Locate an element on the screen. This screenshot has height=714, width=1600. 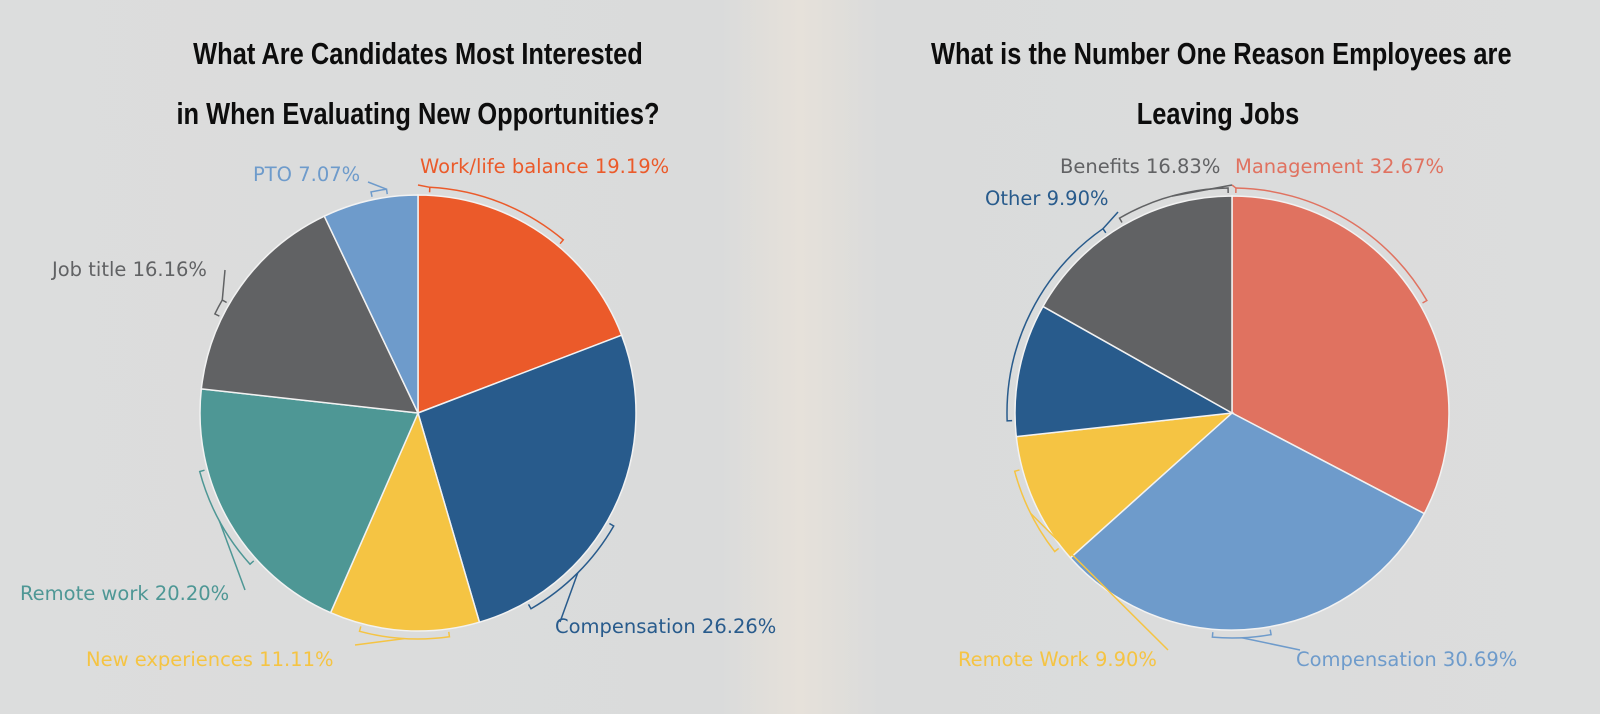
label-remote-work: Remote work 20.20% is located at coordinates (125, 593).